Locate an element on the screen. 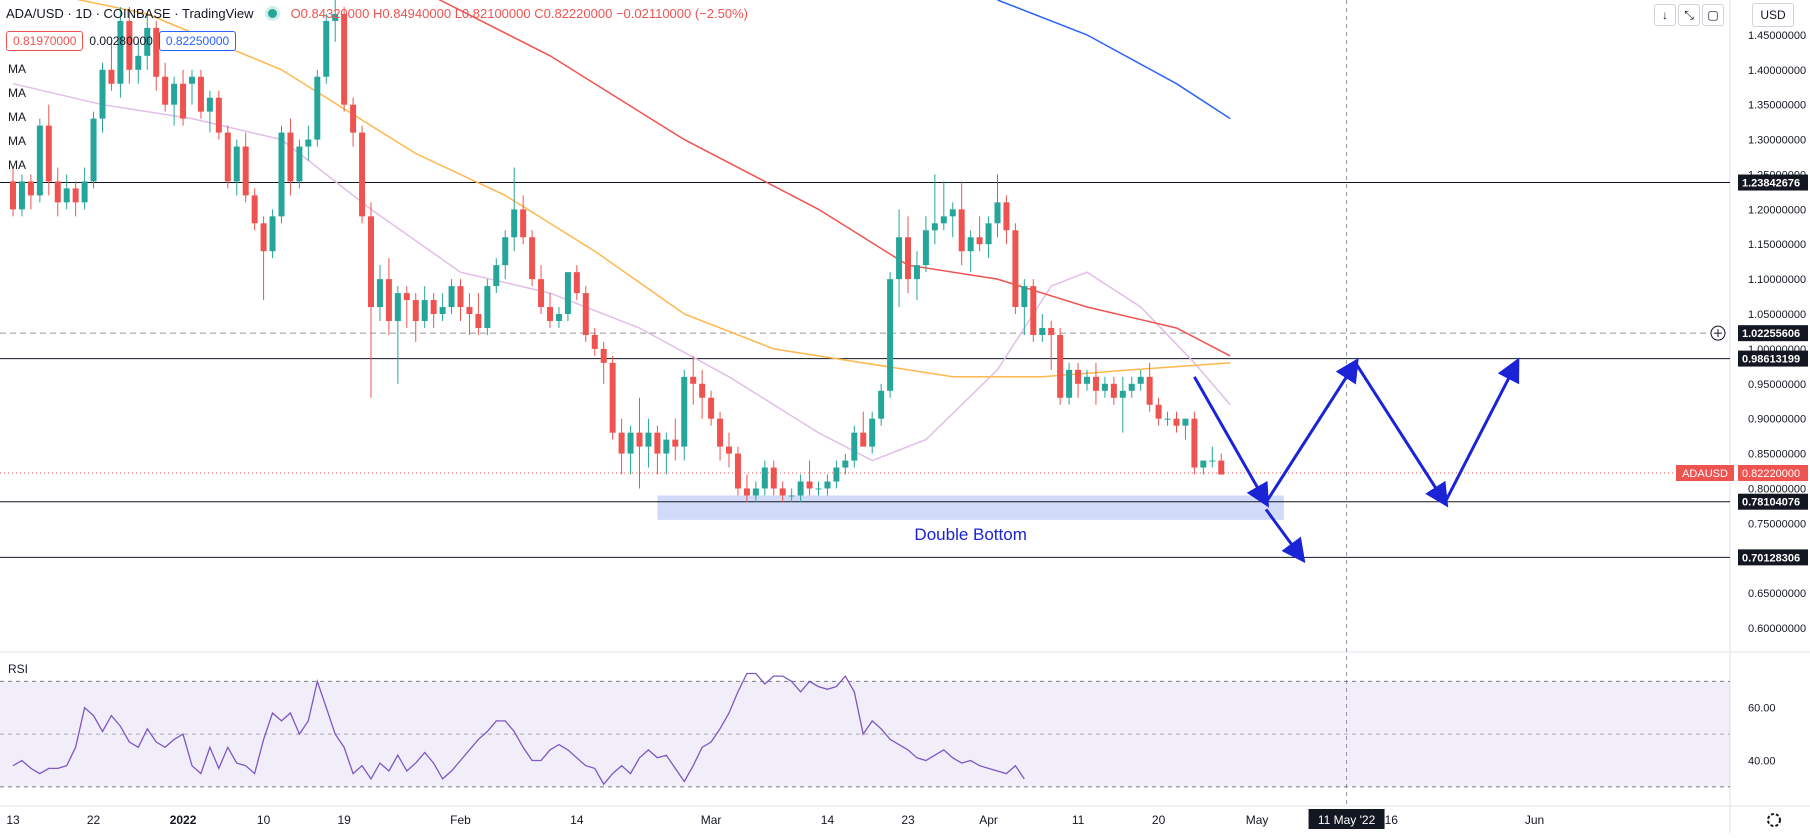 This screenshot has height=838, width=1810. sell-price-button: 0.81970000 is located at coordinates (45, 41).